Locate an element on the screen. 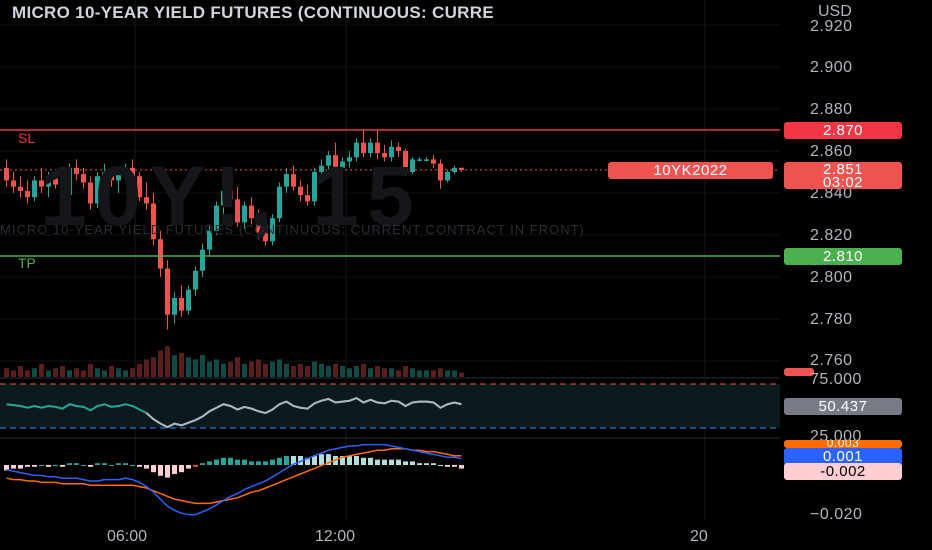 The image size is (932, 550). bar-countdown: 03:02 is located at coordinates (843, 182).